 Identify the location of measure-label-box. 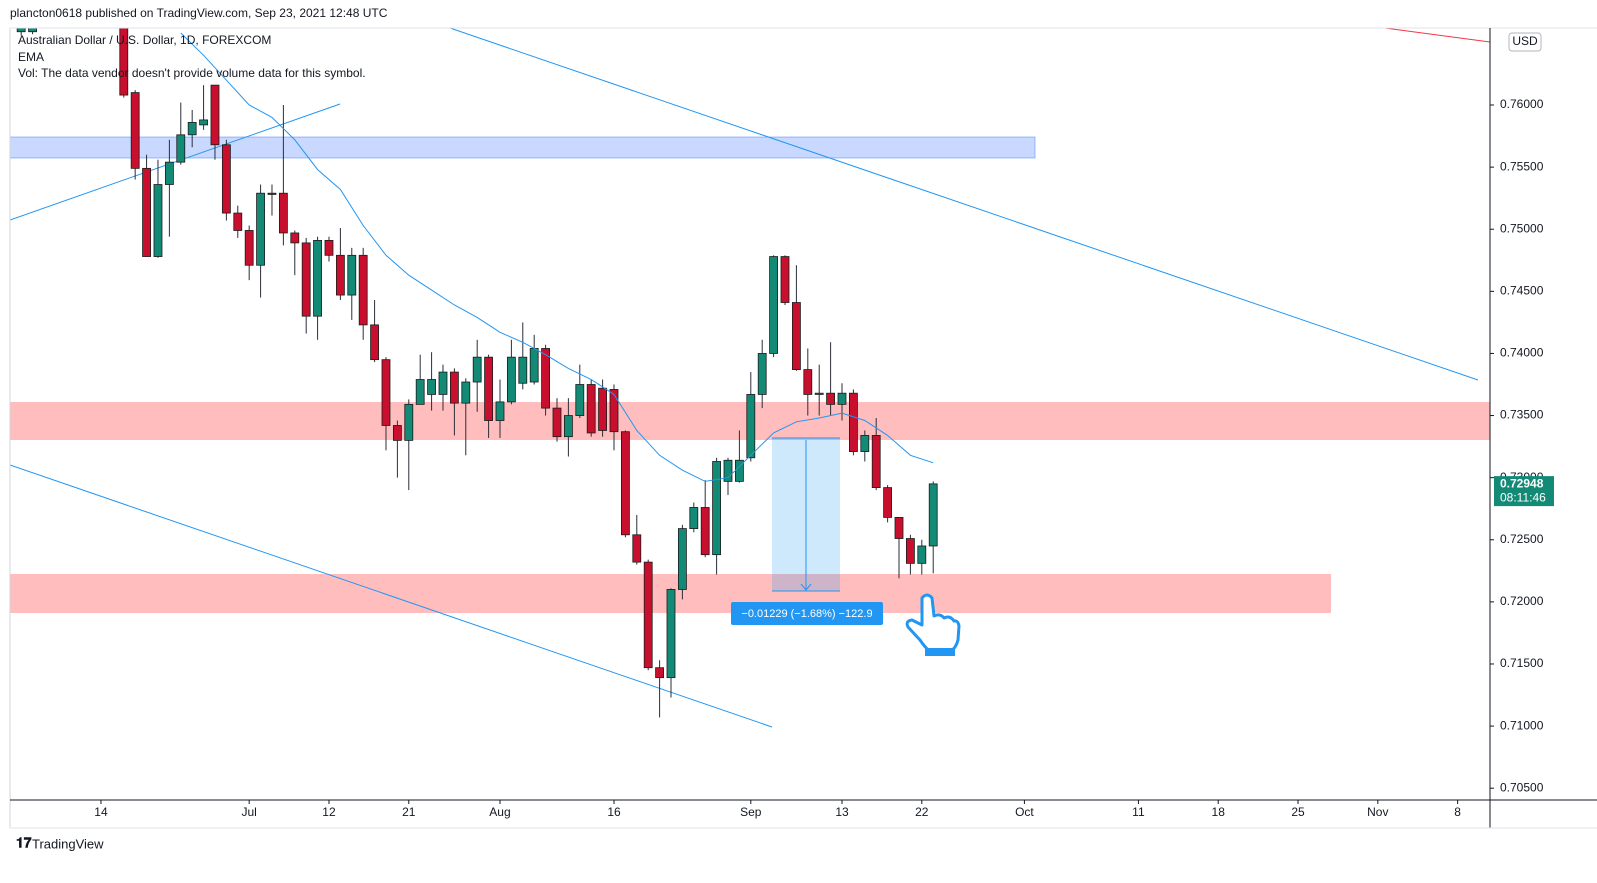
(807, 613).